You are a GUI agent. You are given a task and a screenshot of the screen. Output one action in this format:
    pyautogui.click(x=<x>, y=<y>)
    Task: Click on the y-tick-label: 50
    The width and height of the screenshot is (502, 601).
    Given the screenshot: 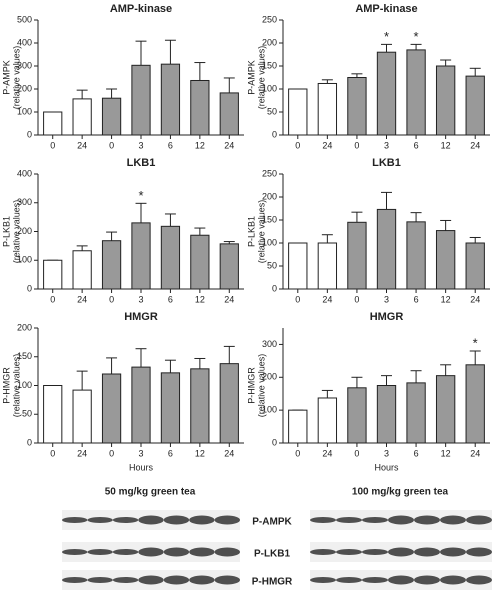 What is the action you would take?
    pyautogui.click(x=272, y=265)
    